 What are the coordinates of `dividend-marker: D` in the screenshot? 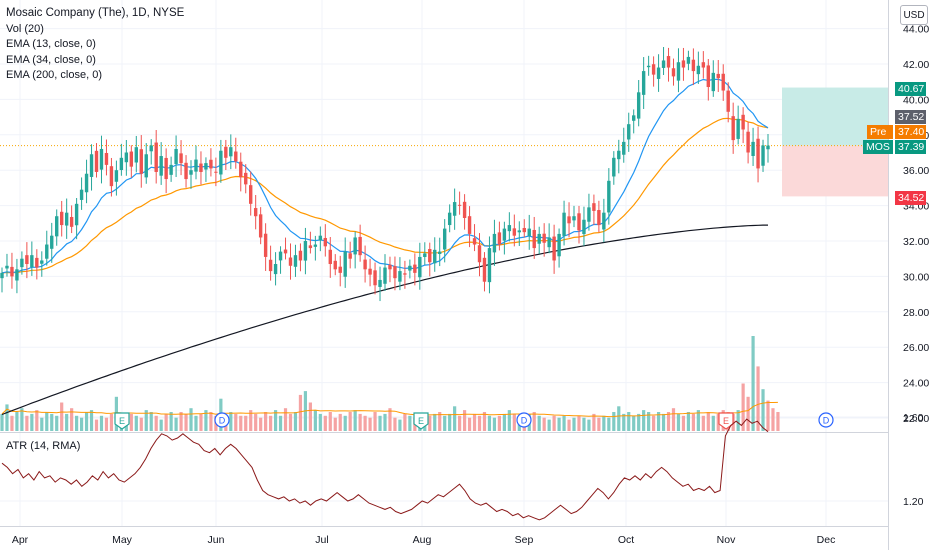 It's located at (826, 420).